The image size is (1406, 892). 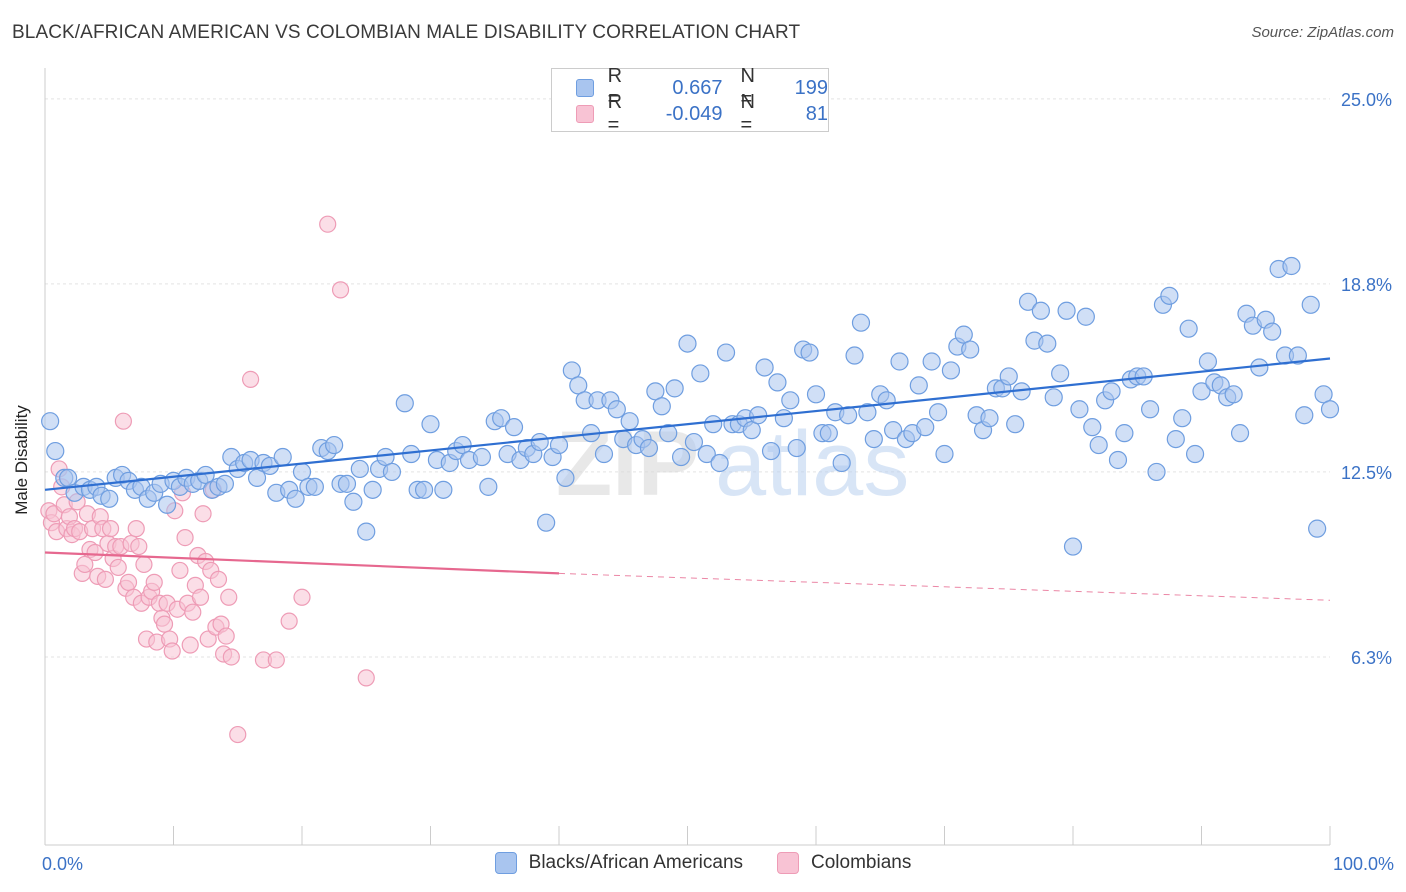 What do you see at coordinates (1366, 285) in the screenshot?
I see `y-tick-label: 18.8%` at bounding box center [1366, 285].